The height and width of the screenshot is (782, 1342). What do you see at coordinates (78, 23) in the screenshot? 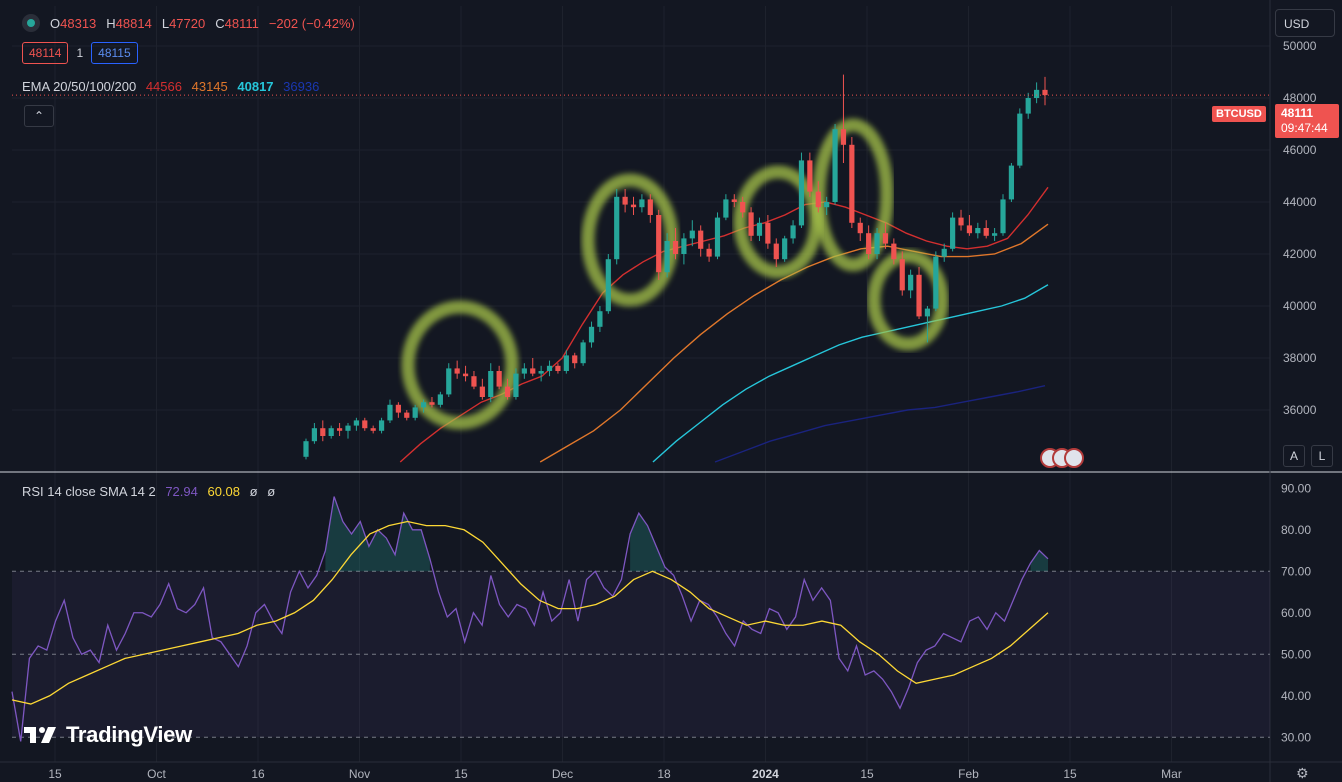
I see `open-value: 48313` at bounding box center [78, 23].